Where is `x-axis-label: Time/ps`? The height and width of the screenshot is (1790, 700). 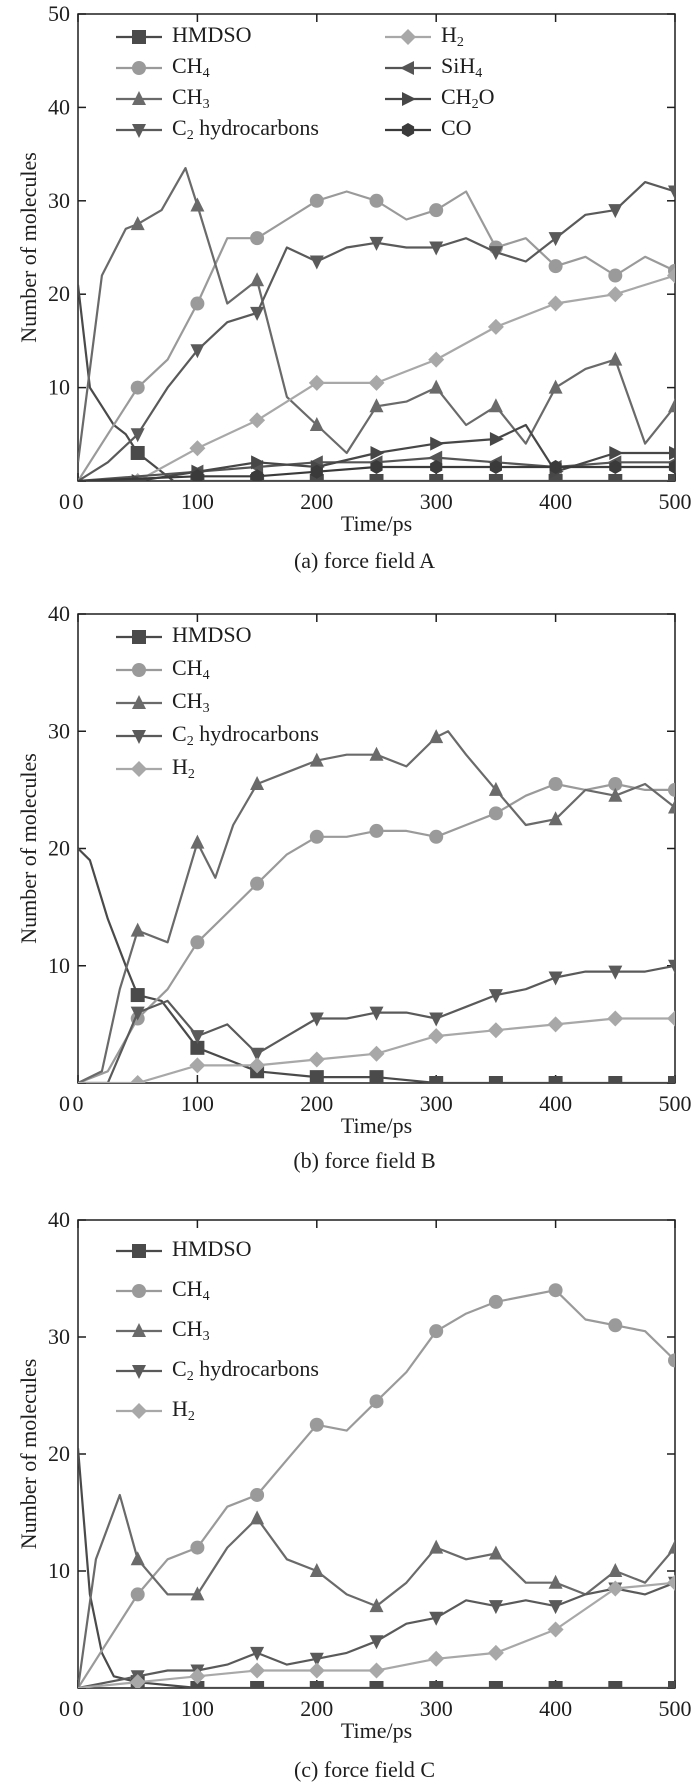
x-axis-label: Time/ps is located at coordinates (376, 523).